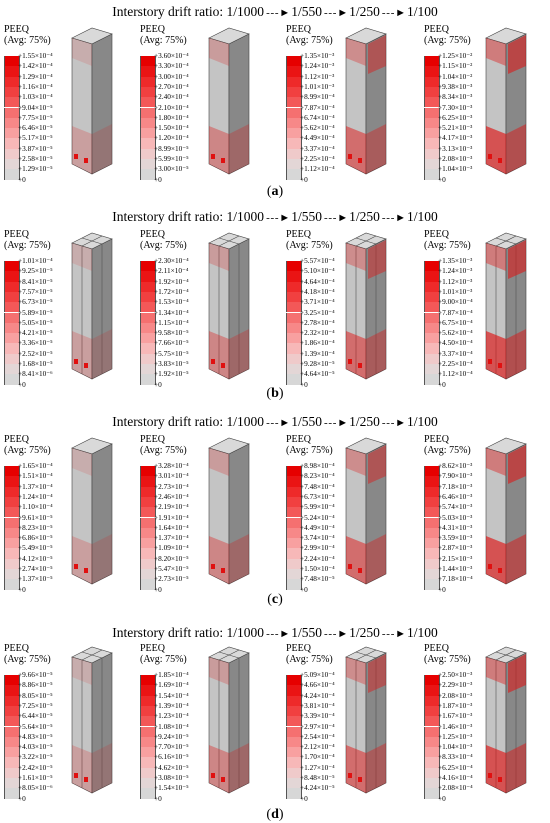 The width and height of the screenshot is (550, 823). Describe the element at coordinates (455, 726) in the screenshot. I see `legend-value: +1.46×10⁻³` at that location.